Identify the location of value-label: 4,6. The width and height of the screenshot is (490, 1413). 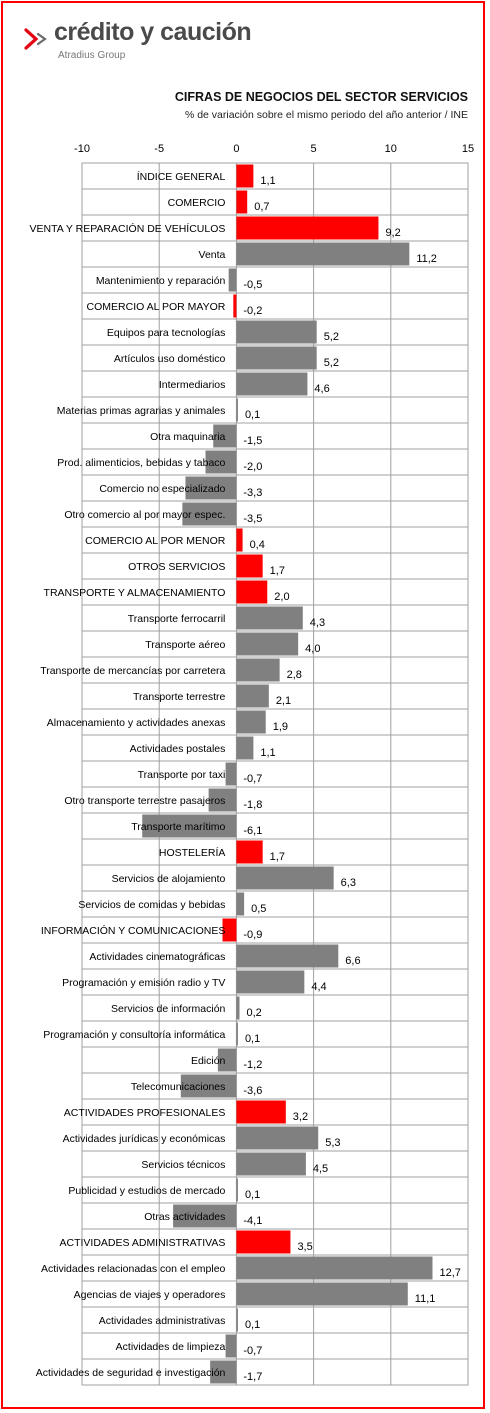
(321, 389).